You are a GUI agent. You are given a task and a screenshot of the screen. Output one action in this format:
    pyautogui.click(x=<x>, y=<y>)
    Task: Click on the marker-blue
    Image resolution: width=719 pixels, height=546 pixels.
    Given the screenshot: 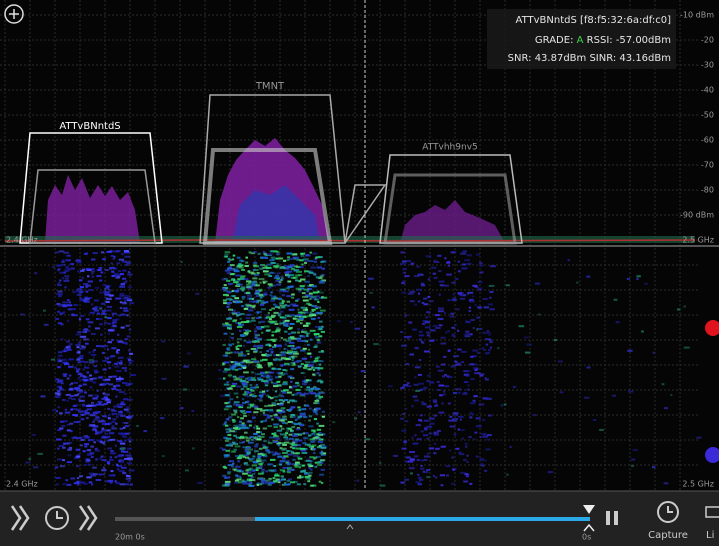 What is the action you would take?
    pyautogui.click(x=712, y=455)
    